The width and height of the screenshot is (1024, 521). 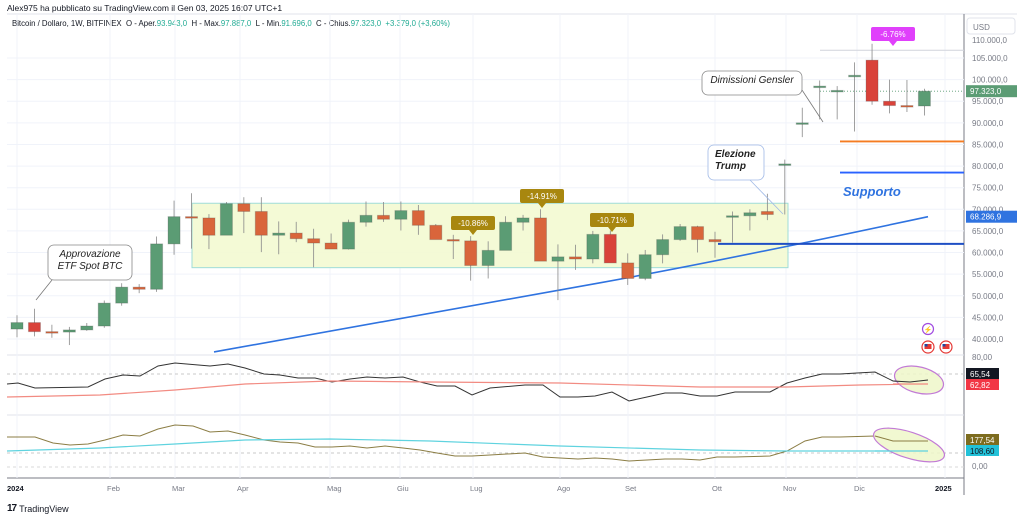 I want to click on svg-text: USD, so click(x=981, y=27).